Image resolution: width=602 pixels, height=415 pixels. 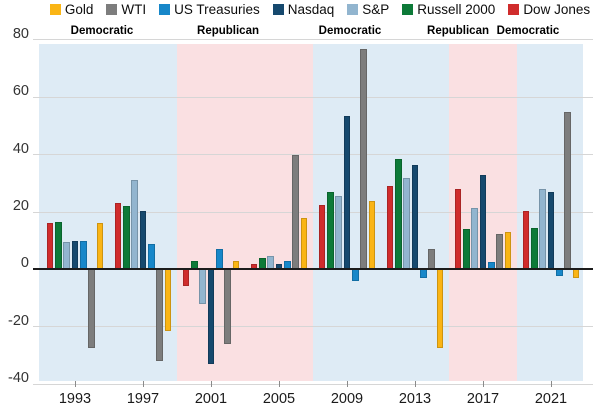 I want to click on x-axis-label-2017: 2017, so click(x=483, y=399).